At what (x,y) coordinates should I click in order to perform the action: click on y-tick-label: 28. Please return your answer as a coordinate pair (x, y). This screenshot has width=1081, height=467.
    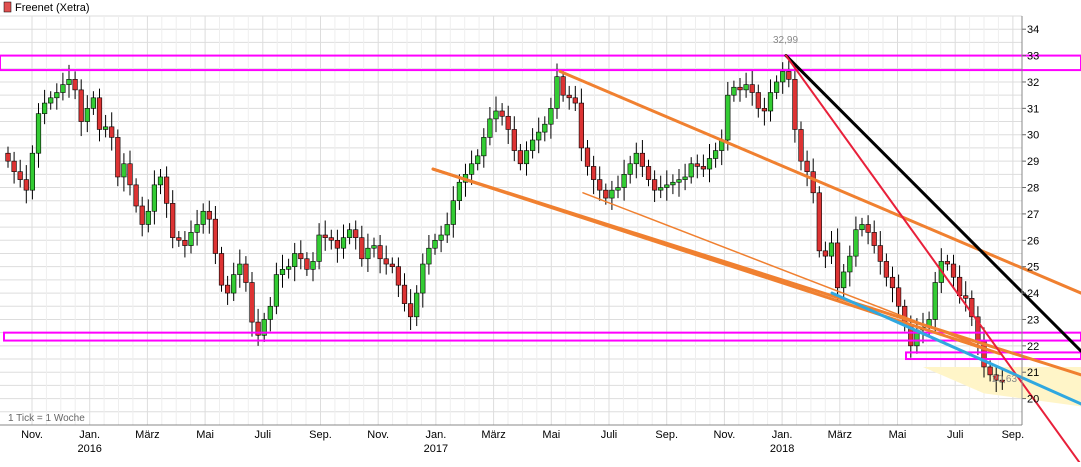
    Looking at the image, I should click on (1033, 189).